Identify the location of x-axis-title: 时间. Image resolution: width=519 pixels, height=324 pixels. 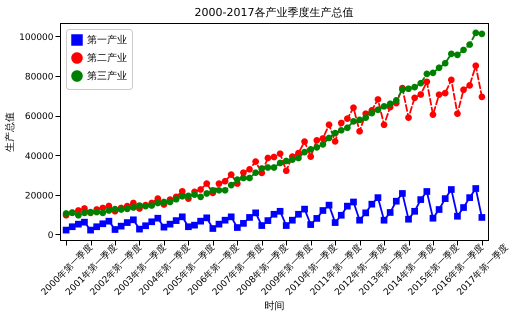
(274, 306).